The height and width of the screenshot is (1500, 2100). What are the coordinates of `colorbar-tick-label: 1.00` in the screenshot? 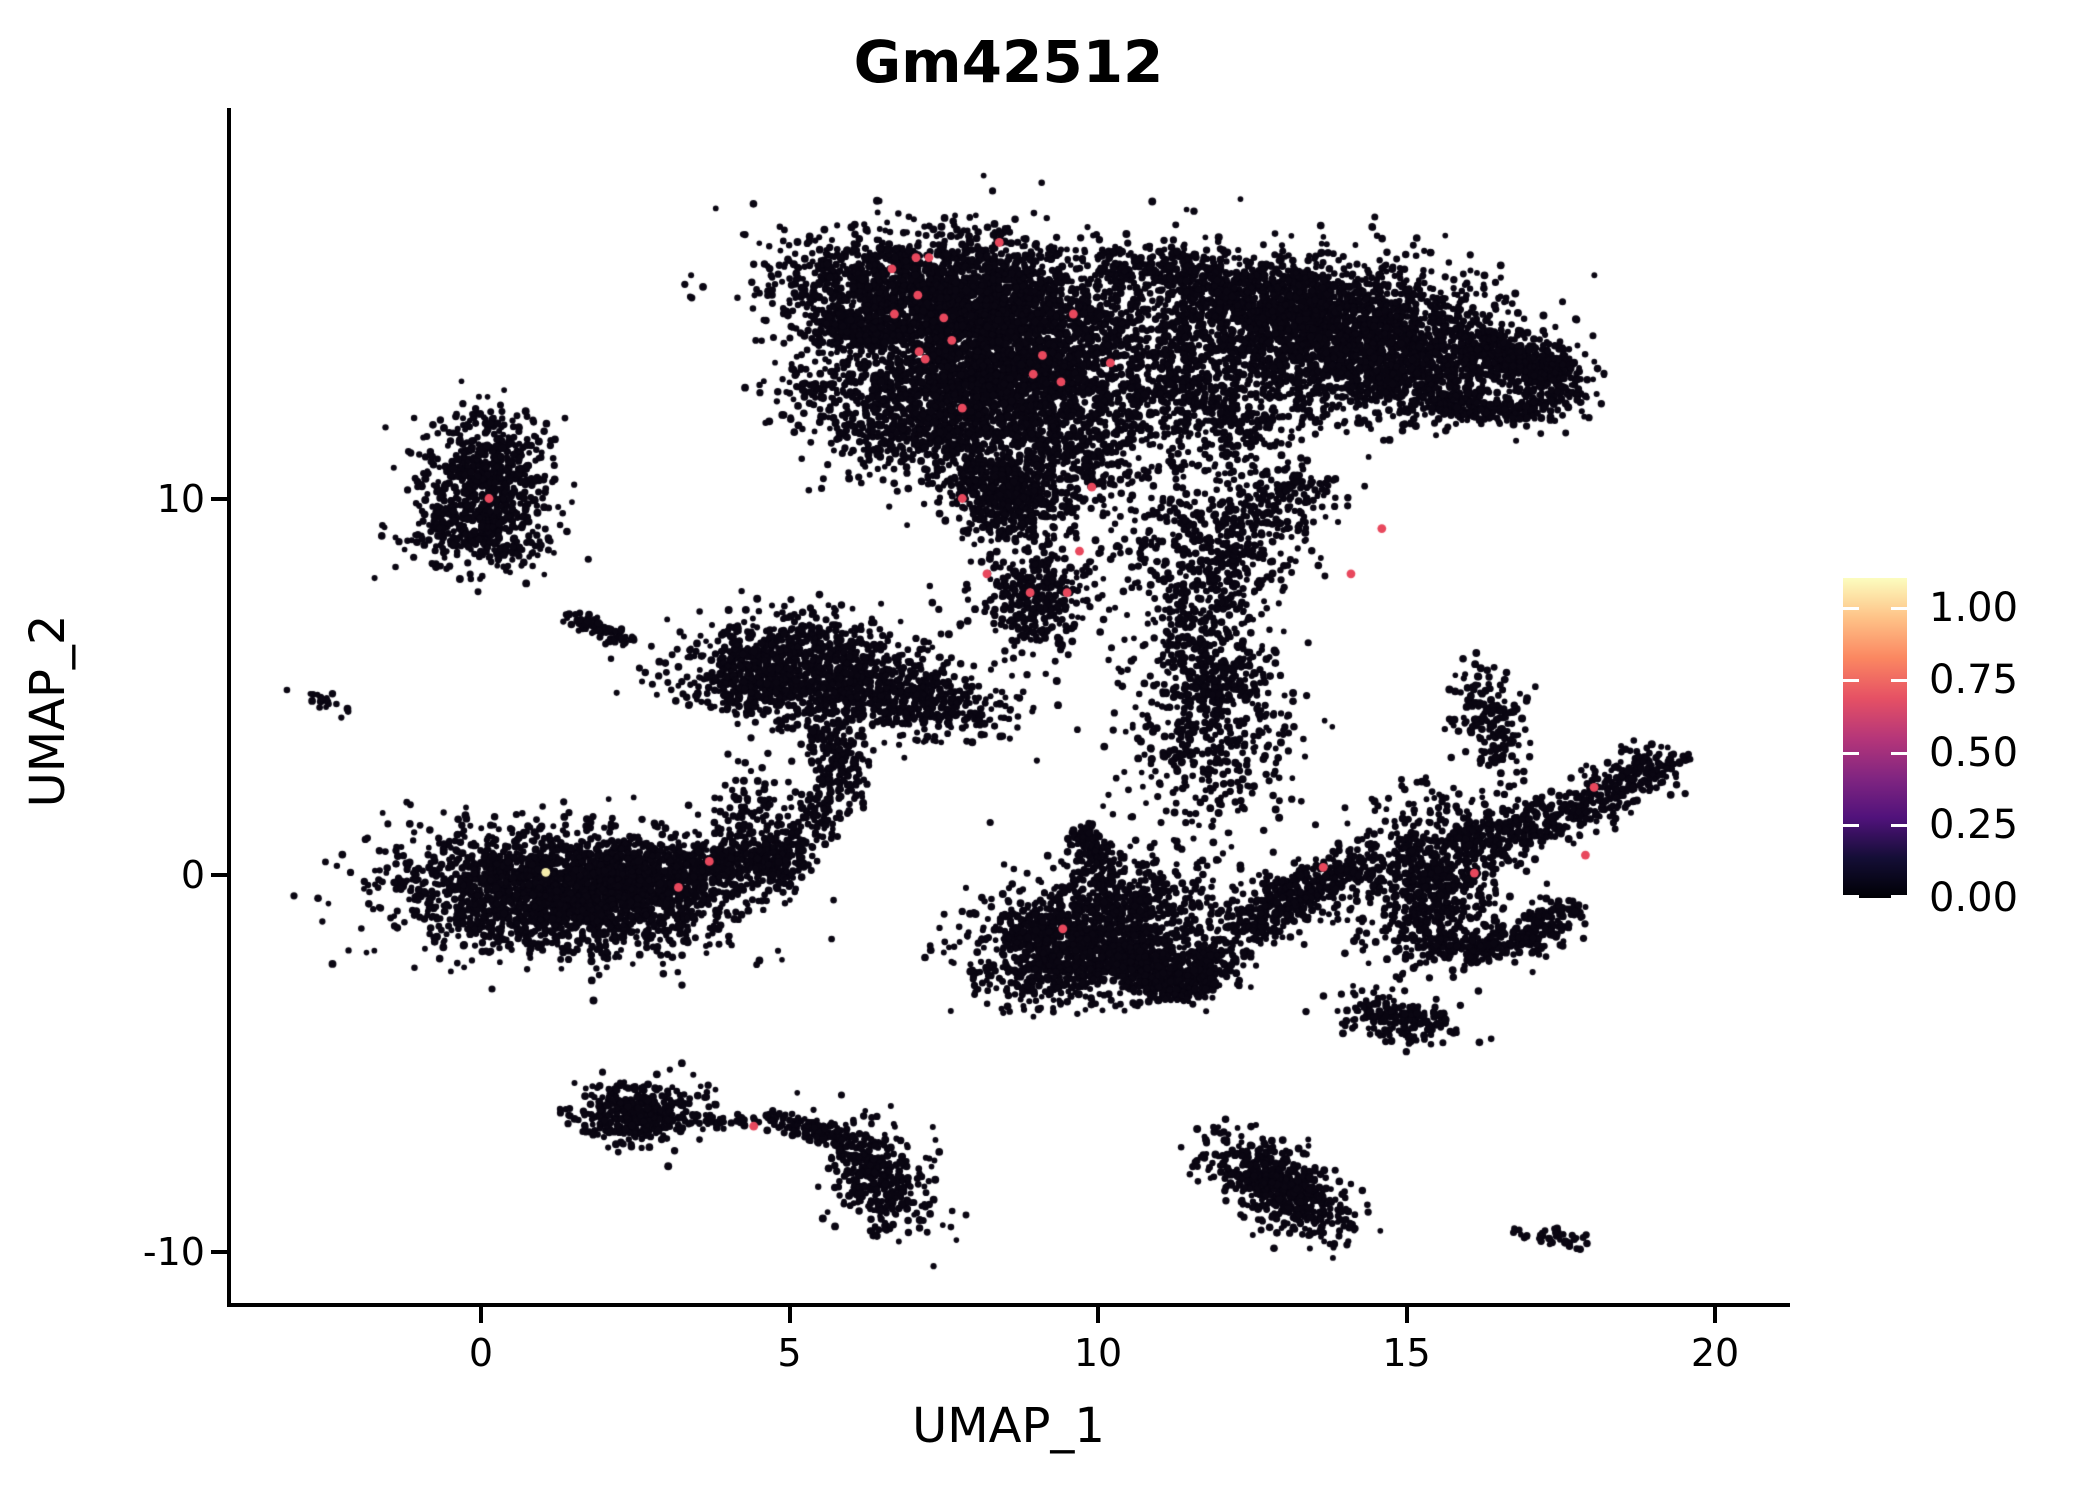 It's located at (1974, 608).